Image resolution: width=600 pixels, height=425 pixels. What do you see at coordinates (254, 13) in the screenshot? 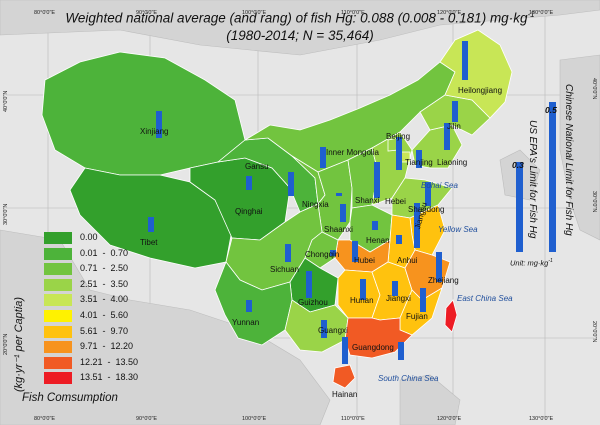
I see `tick-top-100: 100°0'0"E` at bounding box center [254, 13].